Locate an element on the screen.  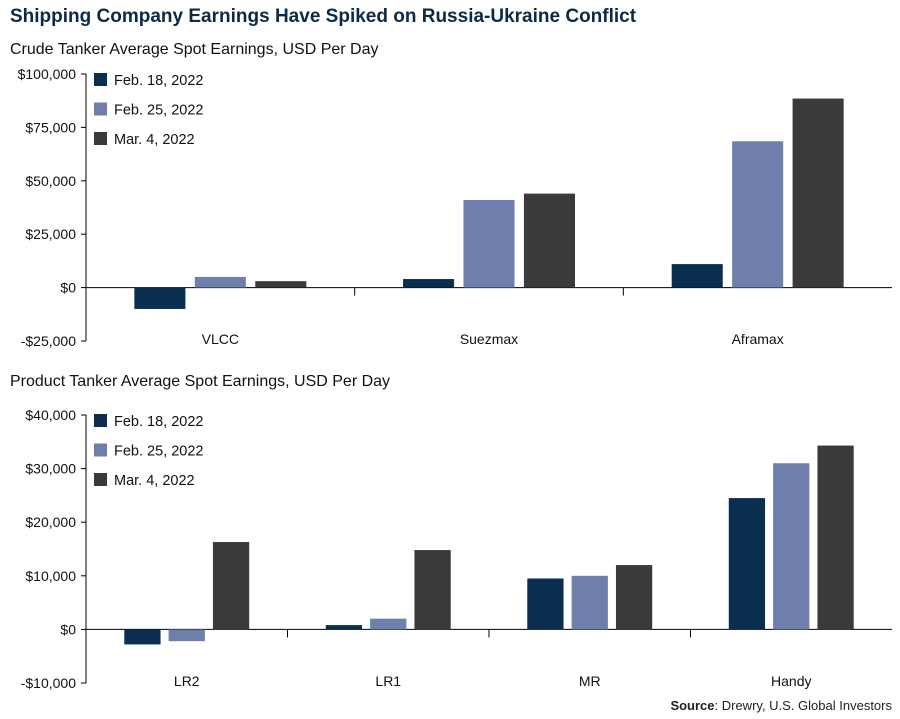
category-label: LR1 is located at coordinates (388, 681).